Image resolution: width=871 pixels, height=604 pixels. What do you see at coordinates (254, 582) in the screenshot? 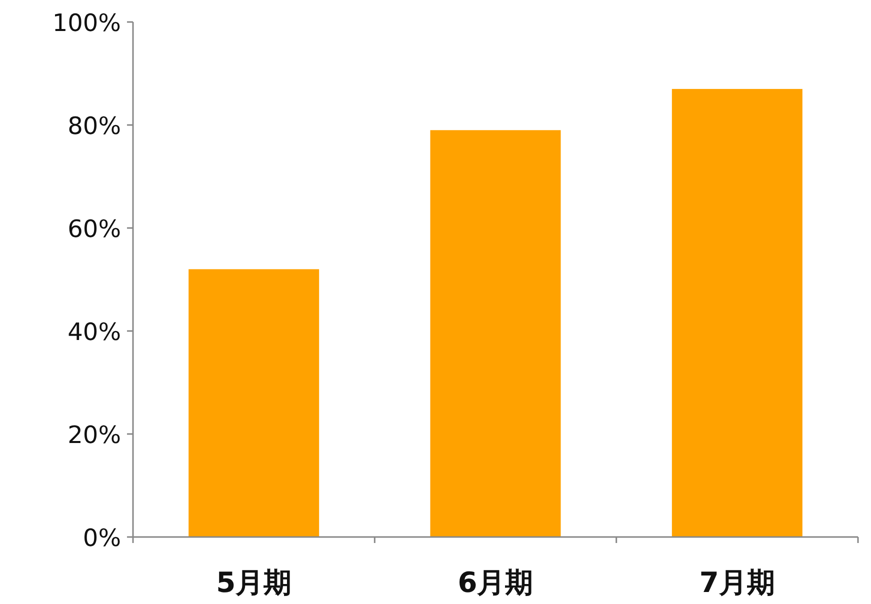
I see `x-tick-label: 5月期` at bounding box center [254, 582].